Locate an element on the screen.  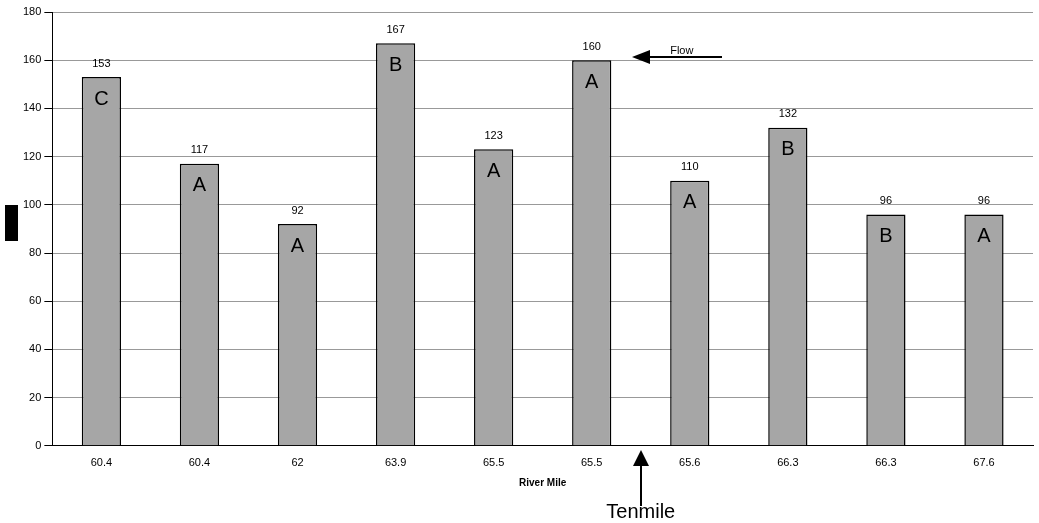
annotation: Flow is located at coordinates (682, 49).